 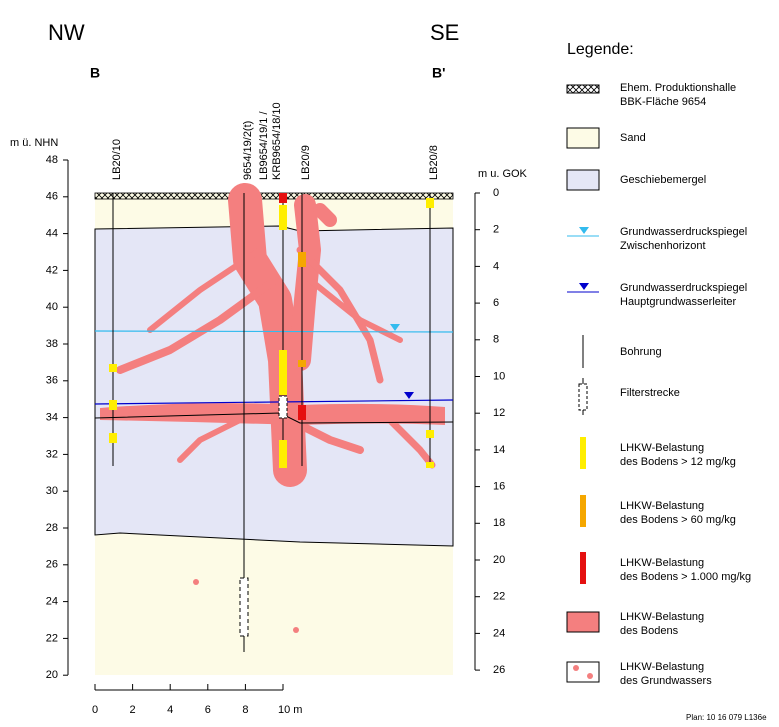 What do you see at coordinates (34, 143) in the screenshot?
I see `left-axis-title: m ü. NHN` at bounding box center [34, 143].